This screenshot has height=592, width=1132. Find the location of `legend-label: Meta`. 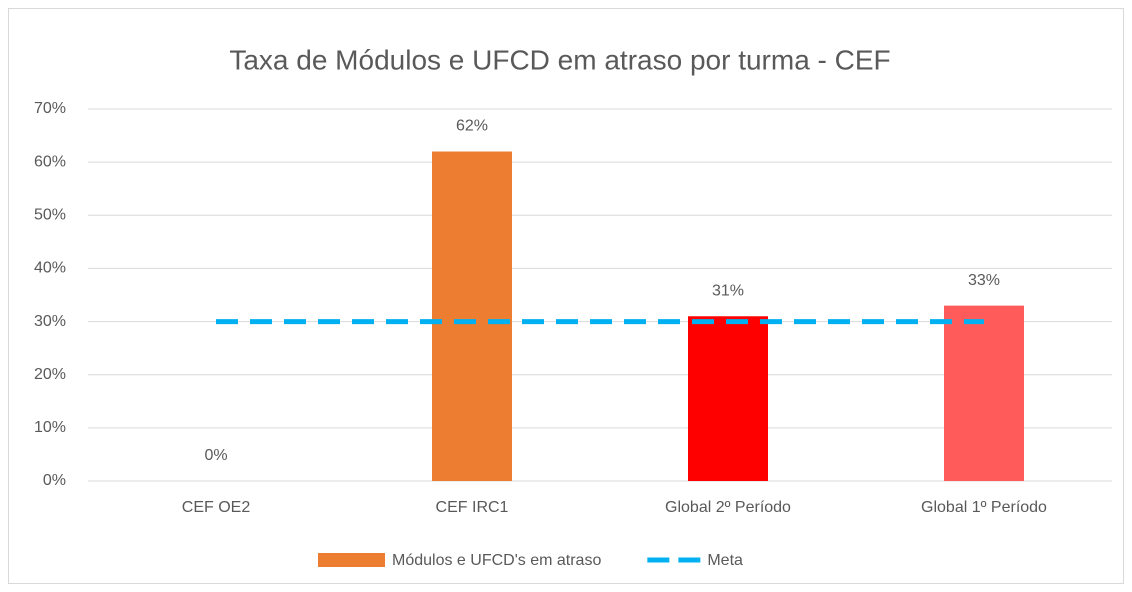

legend-label: Meta is located at coordinates (725, 560).